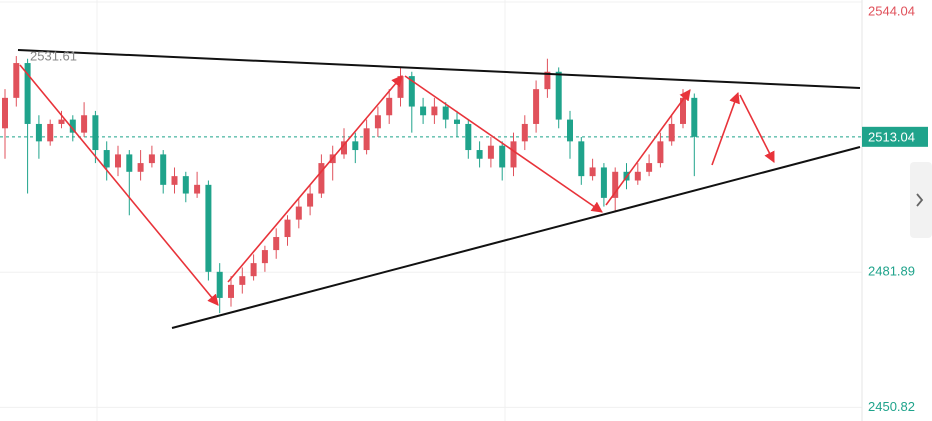  I want to click on y-tick-label: 2450.82, so click(891, 406).